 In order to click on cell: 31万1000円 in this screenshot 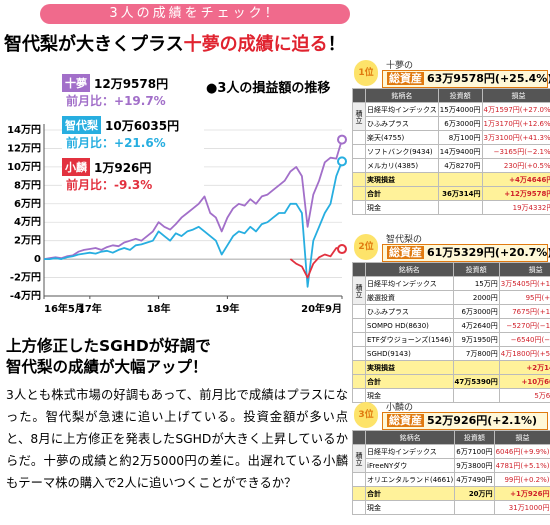, I will do `click(521, 507)`.